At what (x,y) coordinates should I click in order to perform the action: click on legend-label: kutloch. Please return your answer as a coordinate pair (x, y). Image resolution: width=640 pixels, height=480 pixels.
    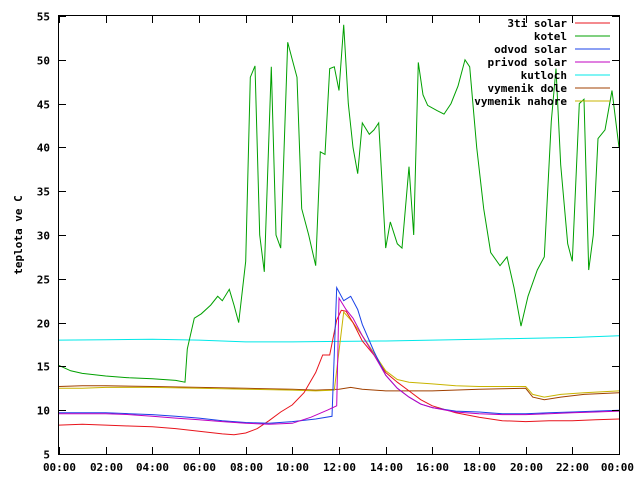
    Looking at the image, I should click on (544, 75).